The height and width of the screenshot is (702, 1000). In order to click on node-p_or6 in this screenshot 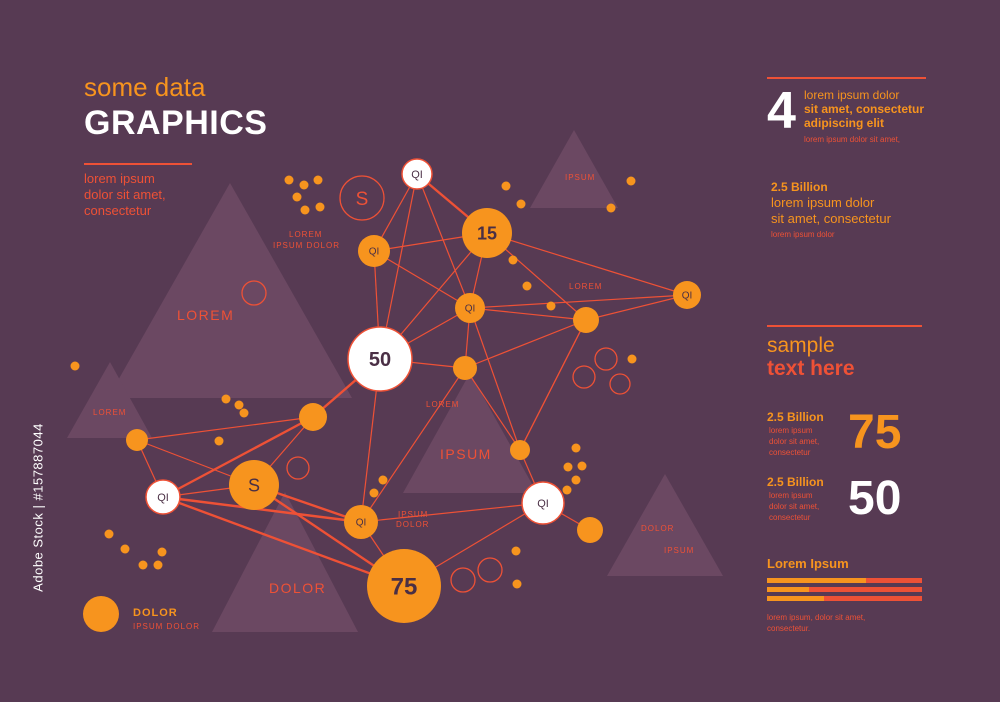, I will do `click(590, 530)`.